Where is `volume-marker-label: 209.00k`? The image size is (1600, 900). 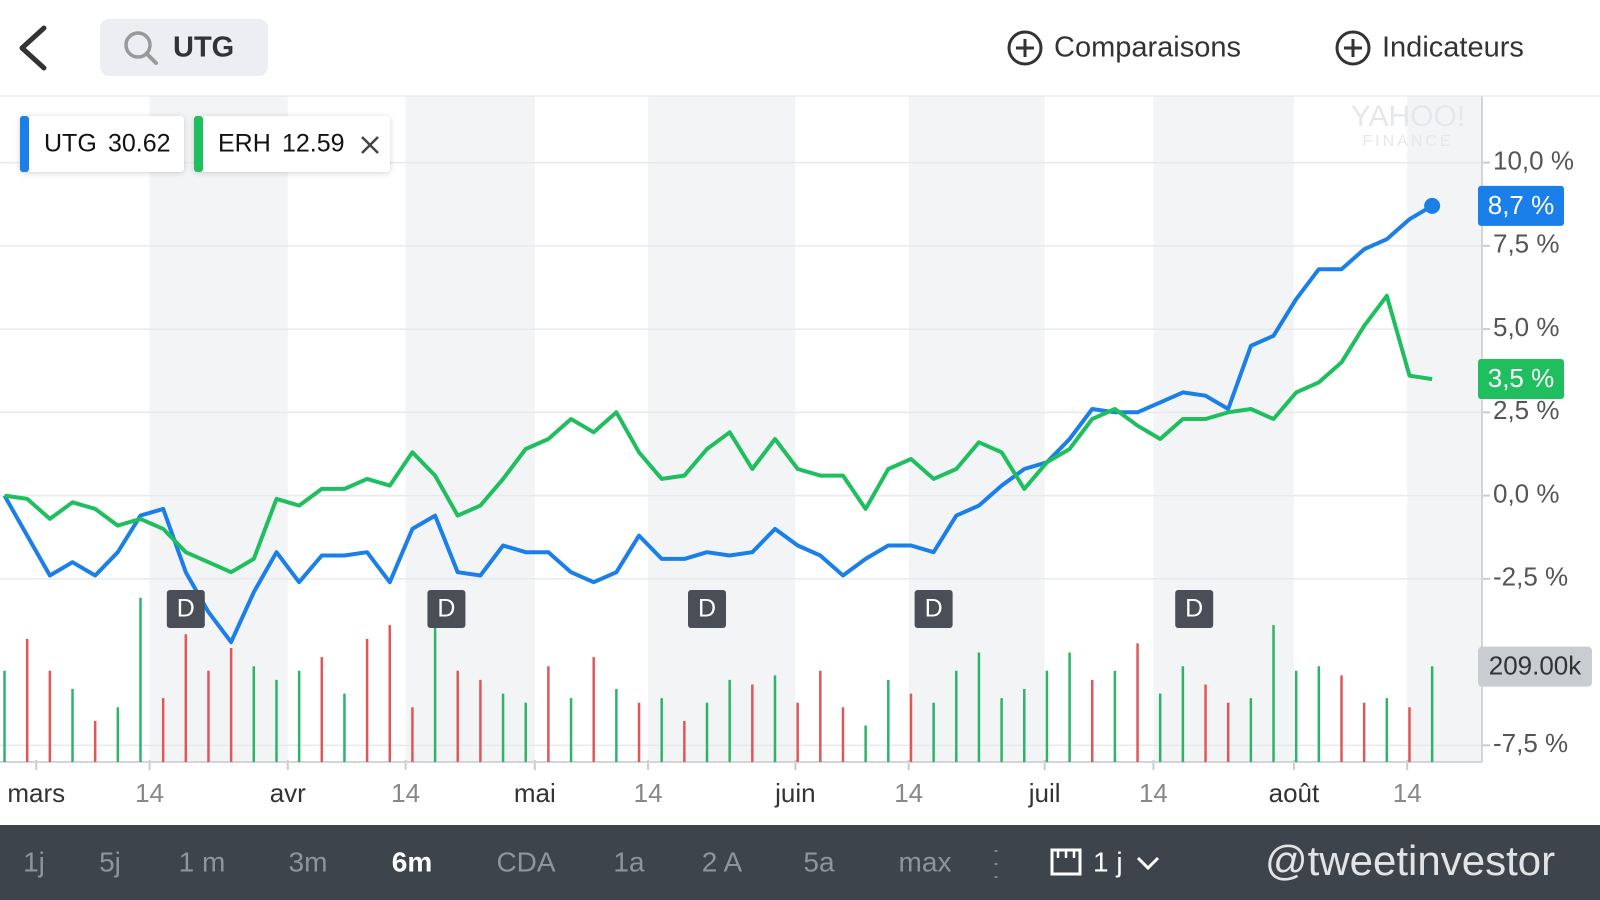 volume-marker-label: 209.00k is located at coordinates (1536, 666).